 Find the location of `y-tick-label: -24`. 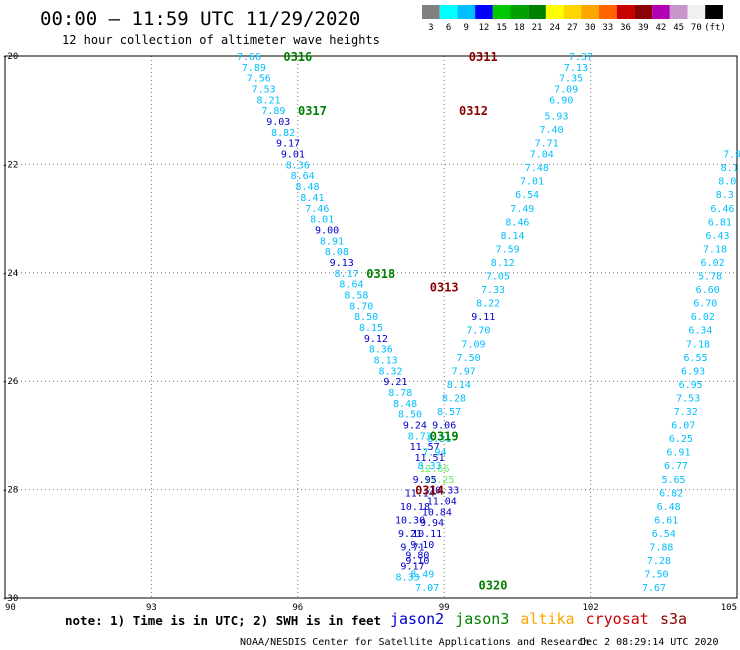

y-tick-label: -24 is located at coordinates (10, 274).